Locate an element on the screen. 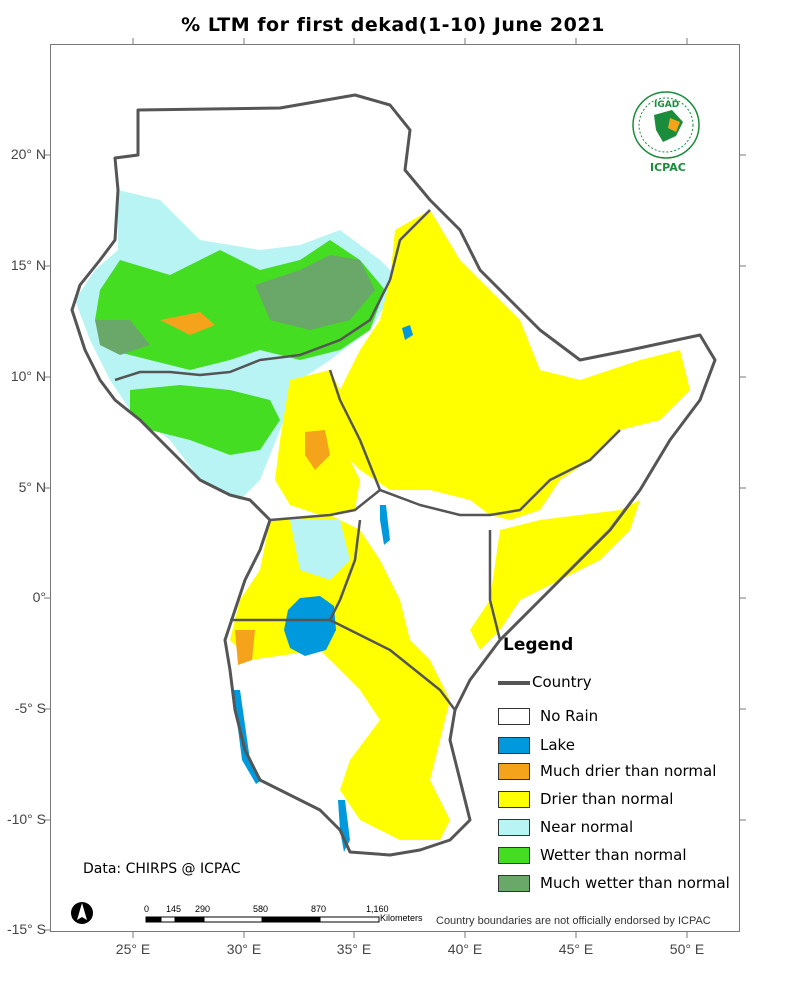  lat-label: 10° N is located at coordinates (28, 376).